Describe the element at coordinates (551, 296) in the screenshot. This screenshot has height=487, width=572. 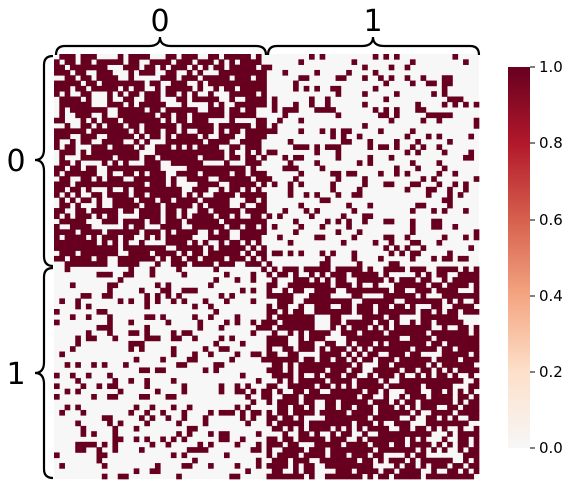
I see `colorbar-tick-label-2: 0.4` at that location.